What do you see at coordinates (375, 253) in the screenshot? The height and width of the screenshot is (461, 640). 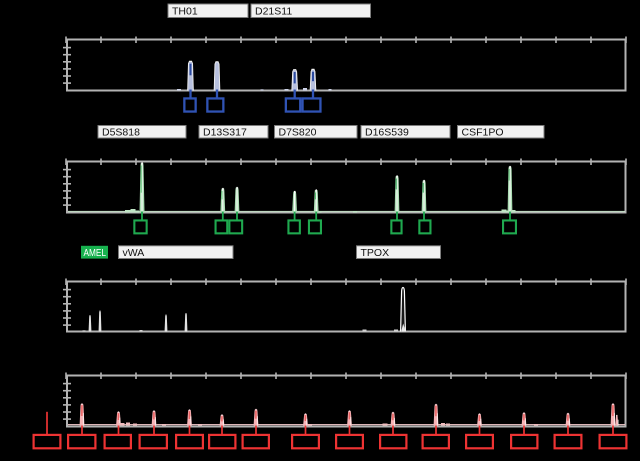 I see `svg-text: TPOX` at bounding box center [375, 253].